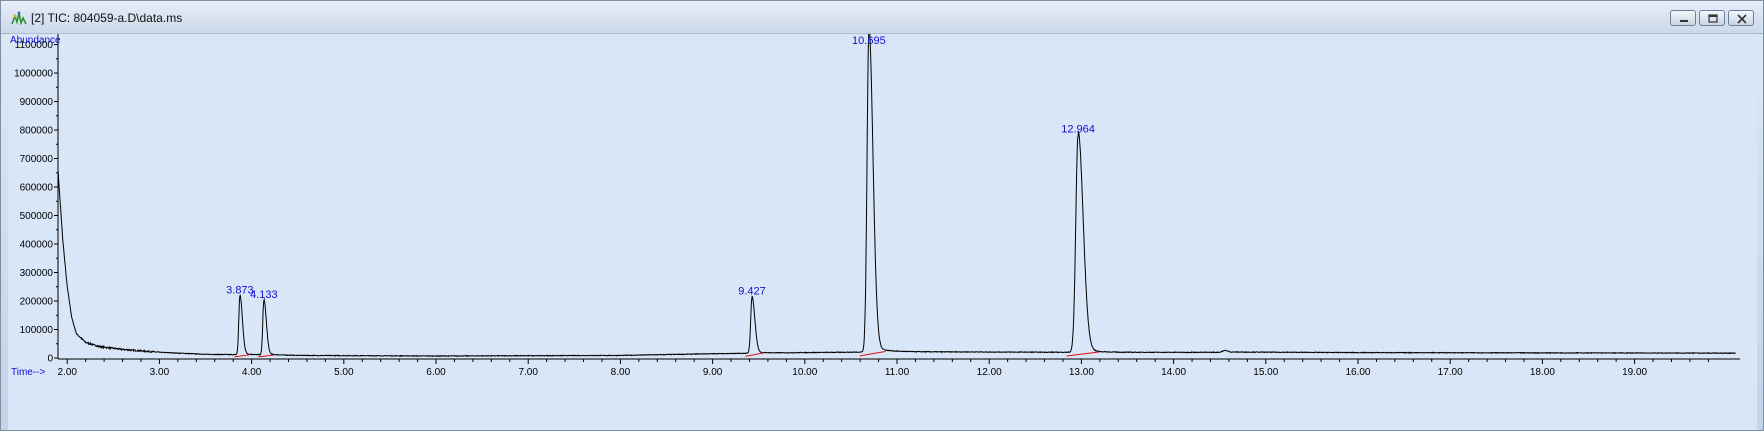  What do you see at coordinates (989, 372) in the screenshot?
I see `x-tick-label: 12.00` at bounding box center [989, 372].